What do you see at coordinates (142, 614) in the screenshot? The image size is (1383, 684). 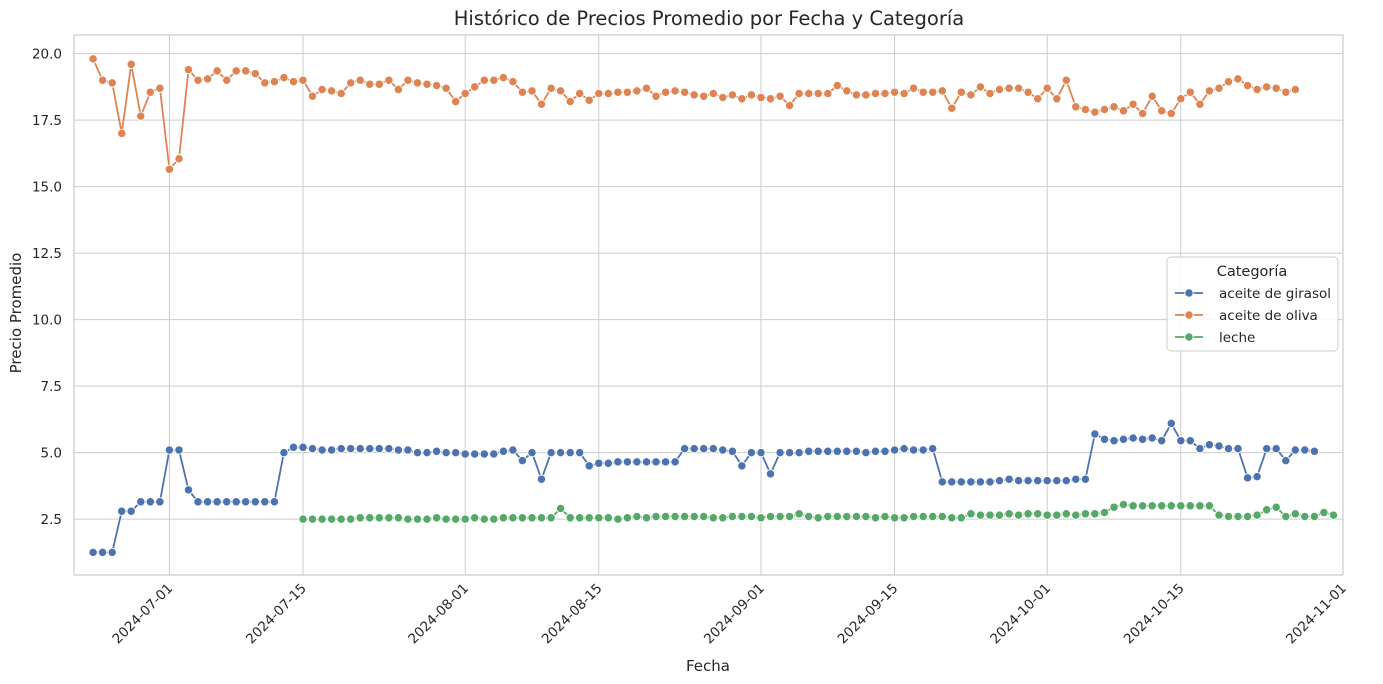 I see `x-tick-label: 2024-07-01` at bounding box center [142, 614].